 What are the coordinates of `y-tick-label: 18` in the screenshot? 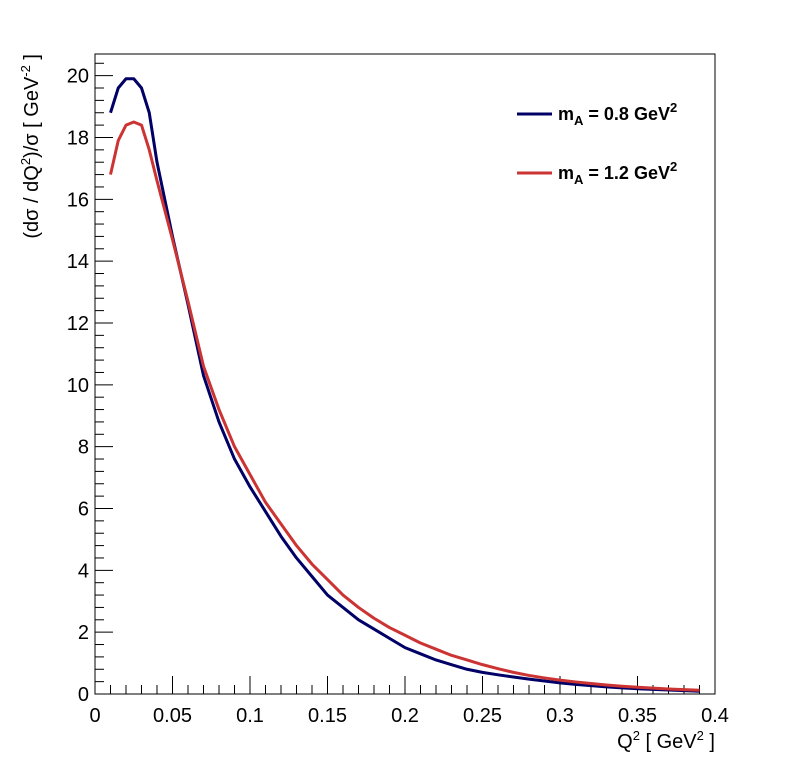 It's located at (78, 138).